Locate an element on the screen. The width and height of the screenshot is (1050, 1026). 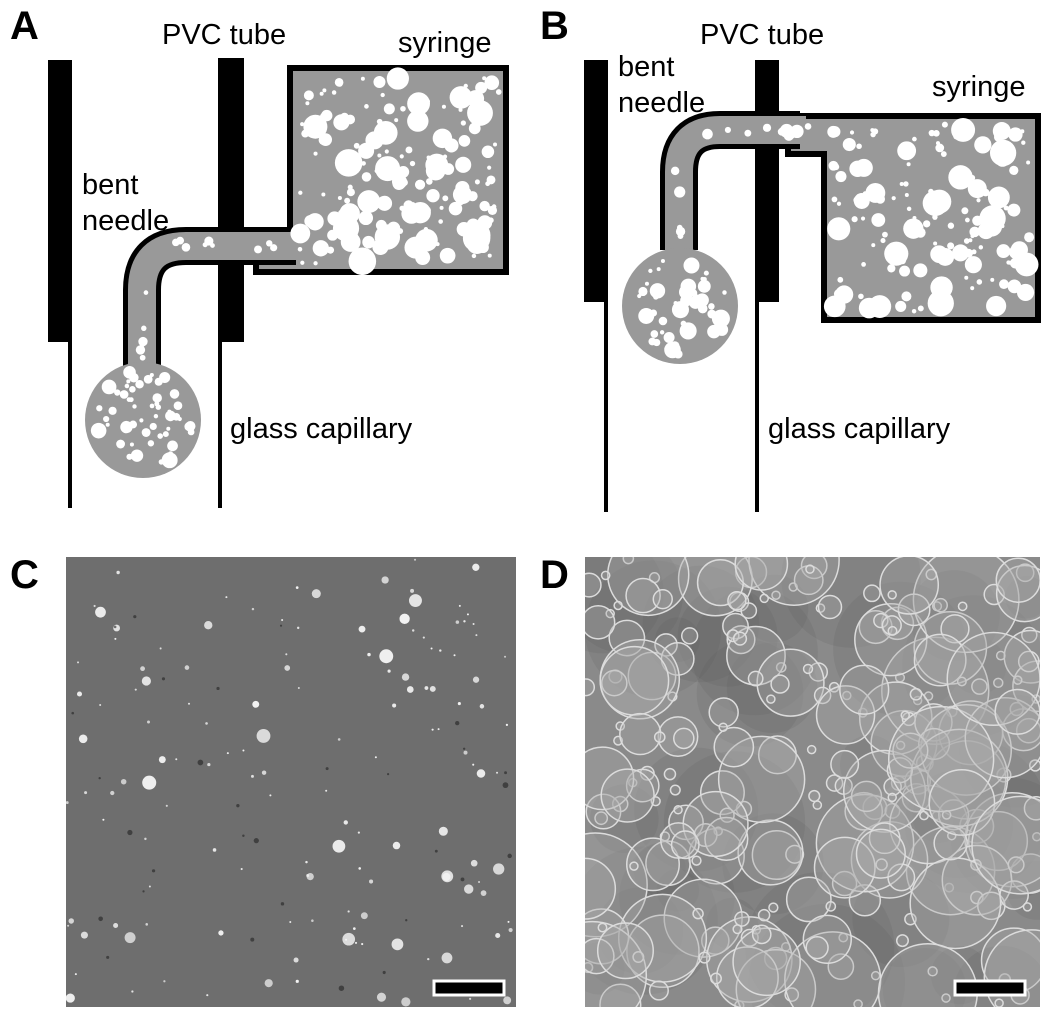
label-bent-a: bent is located at coordinates (110, 185).